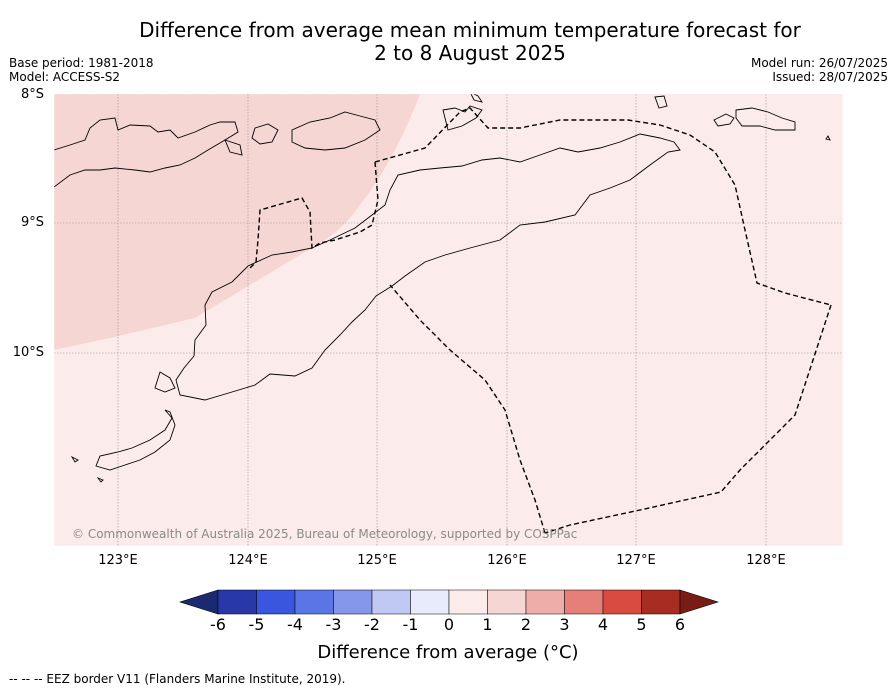 This screenshot has width=896, height=690. Describe the element at coordinates (830, 77) in the screenshot. I see `issued-date: Issued: 28/07/2025` at that location.